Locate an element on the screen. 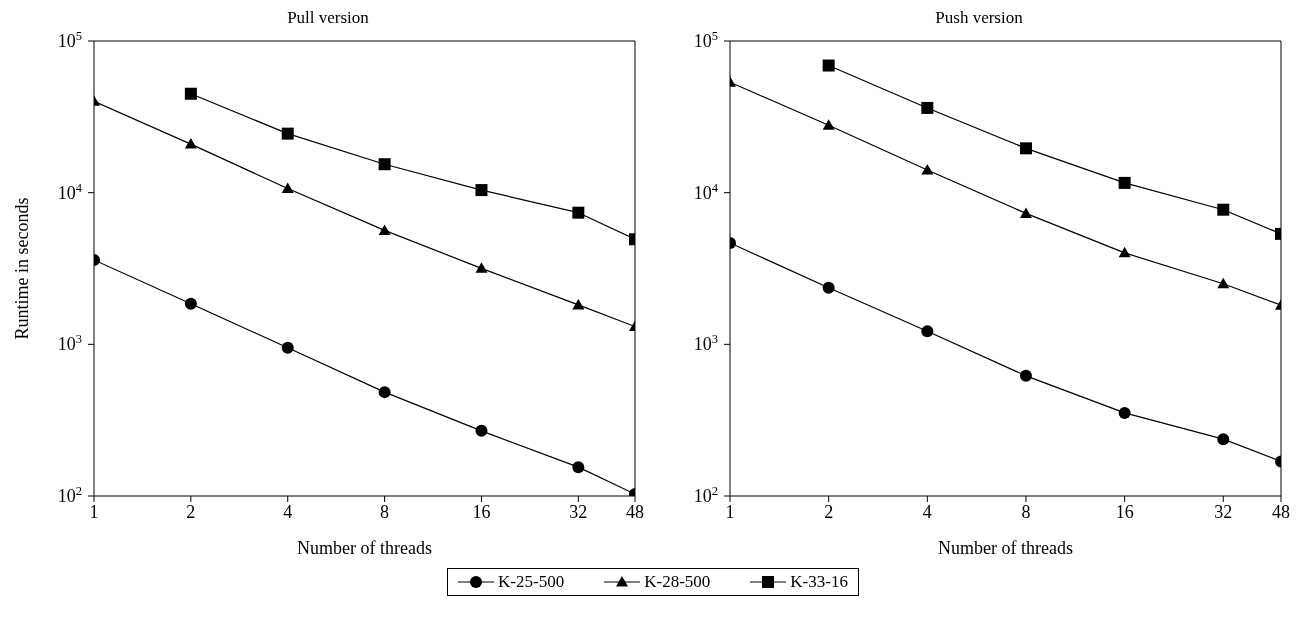  chart-title: Pull version is located at coordinates (328, 17).